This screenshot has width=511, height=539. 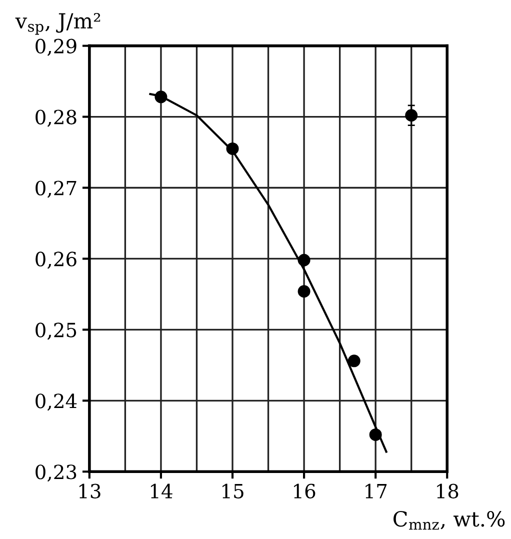 What do you see at coordinates (161, 491) in the screenshot?
I see `x-tick-label: 14` at bounding box center [161, 491].